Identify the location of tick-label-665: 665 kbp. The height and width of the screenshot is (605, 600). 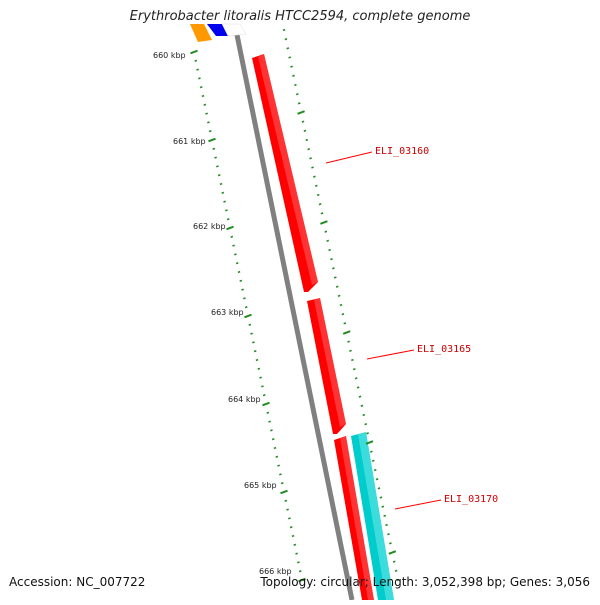
(260, 485).